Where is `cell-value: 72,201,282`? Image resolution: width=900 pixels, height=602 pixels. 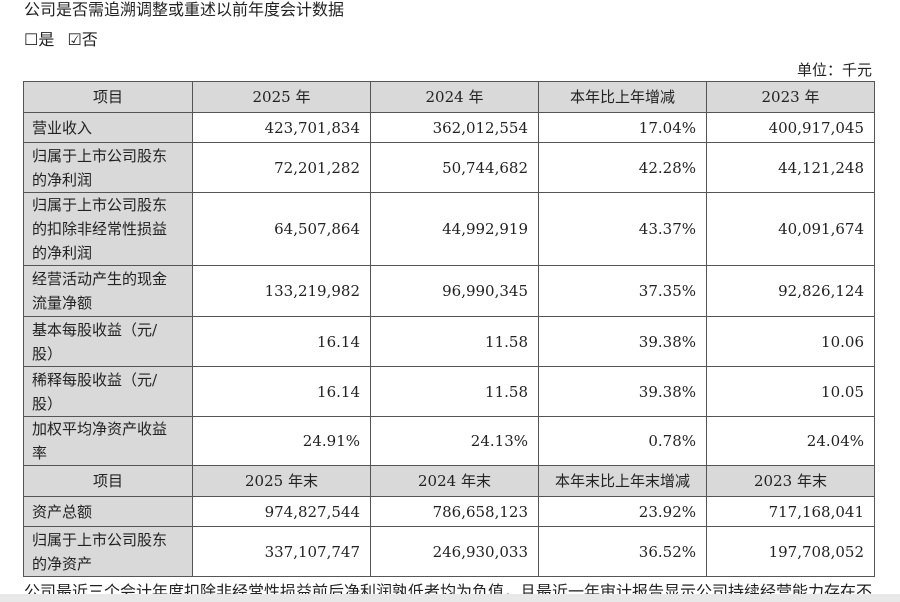 cell-value: 72,201,282 is located at coordinates (281, 167).